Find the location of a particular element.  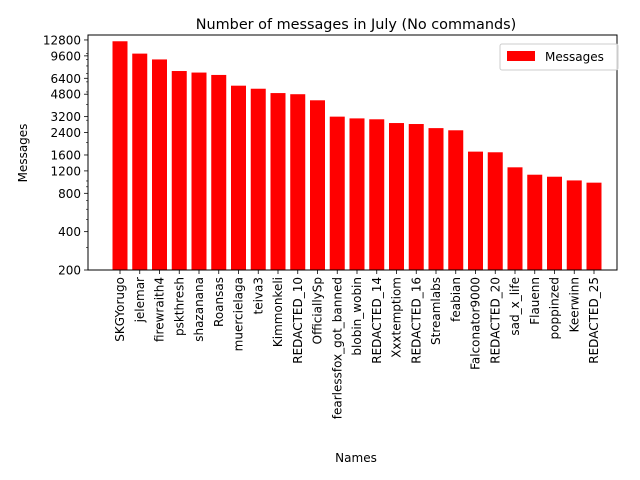

x-tick-label: Kimmonkeli is located at coordinates (278, 312).